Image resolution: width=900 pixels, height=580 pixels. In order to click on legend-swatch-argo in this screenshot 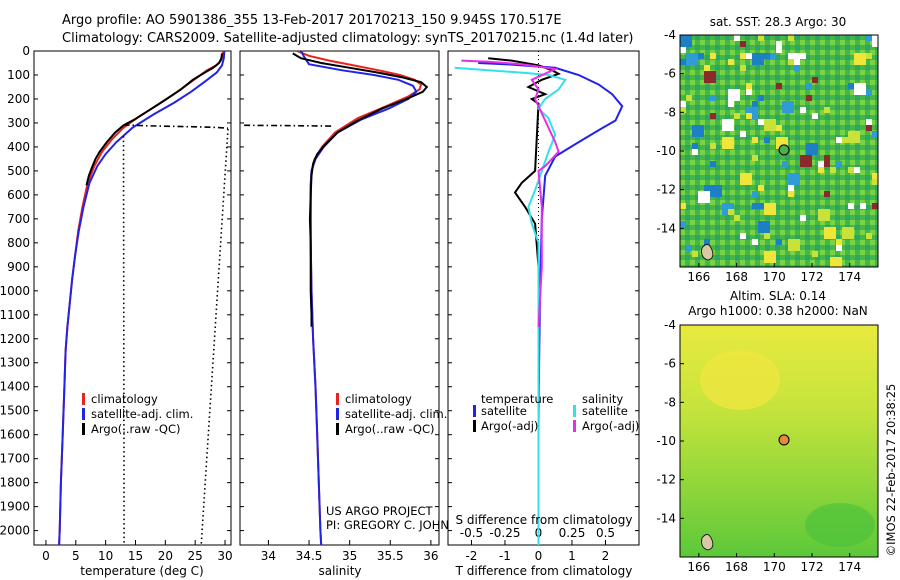, I will do `click(337, 429)`.